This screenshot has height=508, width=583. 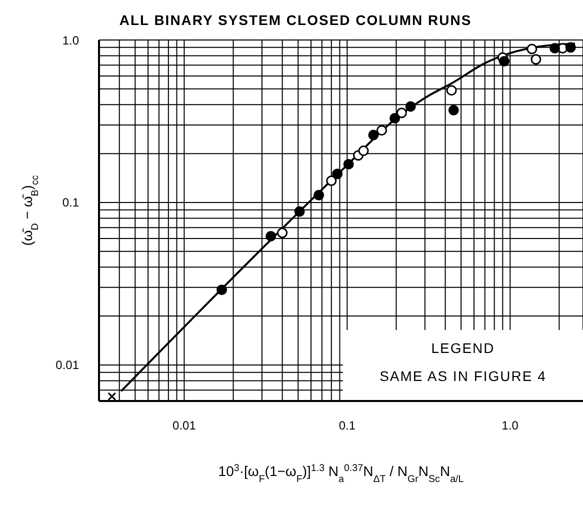 I want to click on x-tick-label: 0.01, so click(x=184, y=425).